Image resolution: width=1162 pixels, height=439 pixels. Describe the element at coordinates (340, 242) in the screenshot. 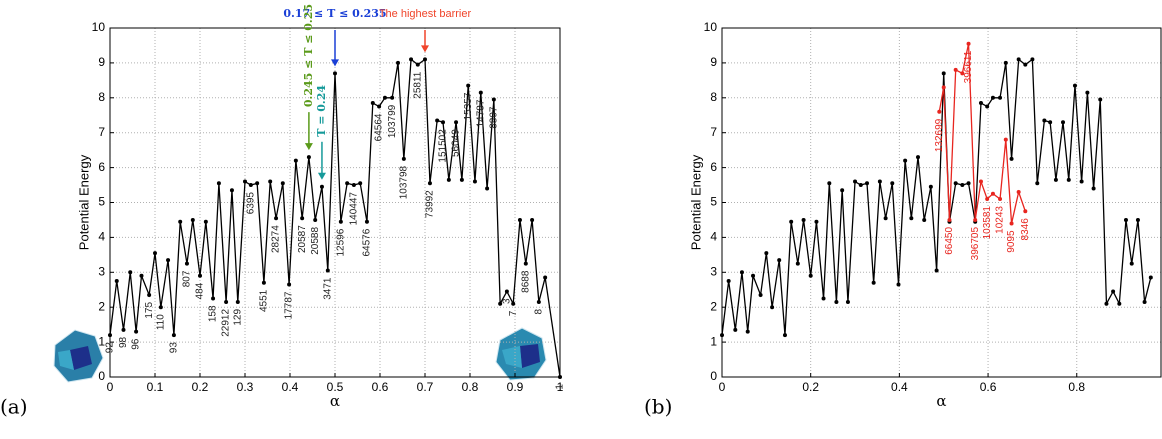

I see `point-label: 12596` at that location.